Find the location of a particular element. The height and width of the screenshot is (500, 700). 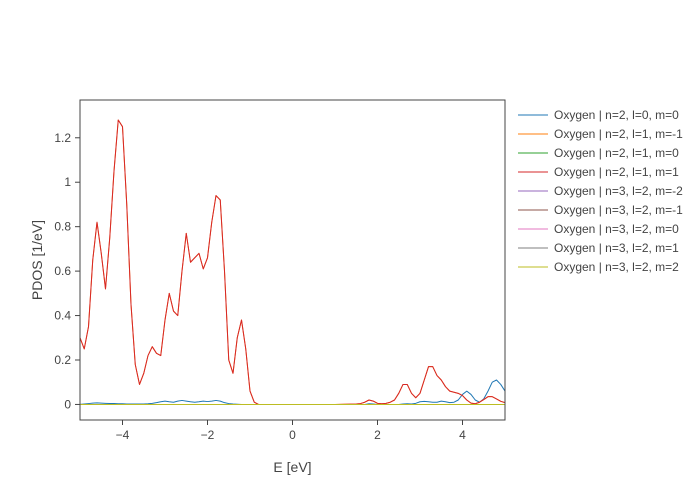

legend-label: Oxygen | n=3, l=2, m=0 is located at coordinates (616, 229).